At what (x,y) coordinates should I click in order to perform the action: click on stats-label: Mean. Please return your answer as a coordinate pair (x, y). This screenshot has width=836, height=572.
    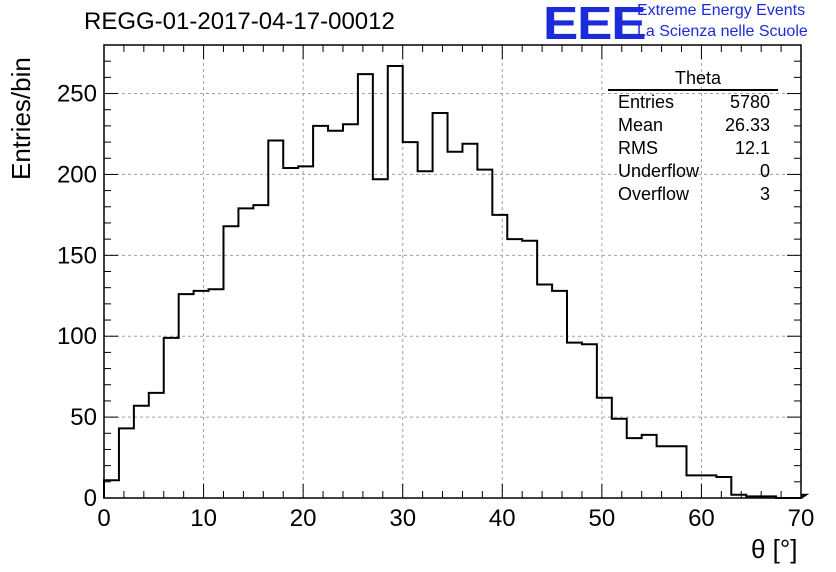
    Looking at the image, I should click on (641, 125).